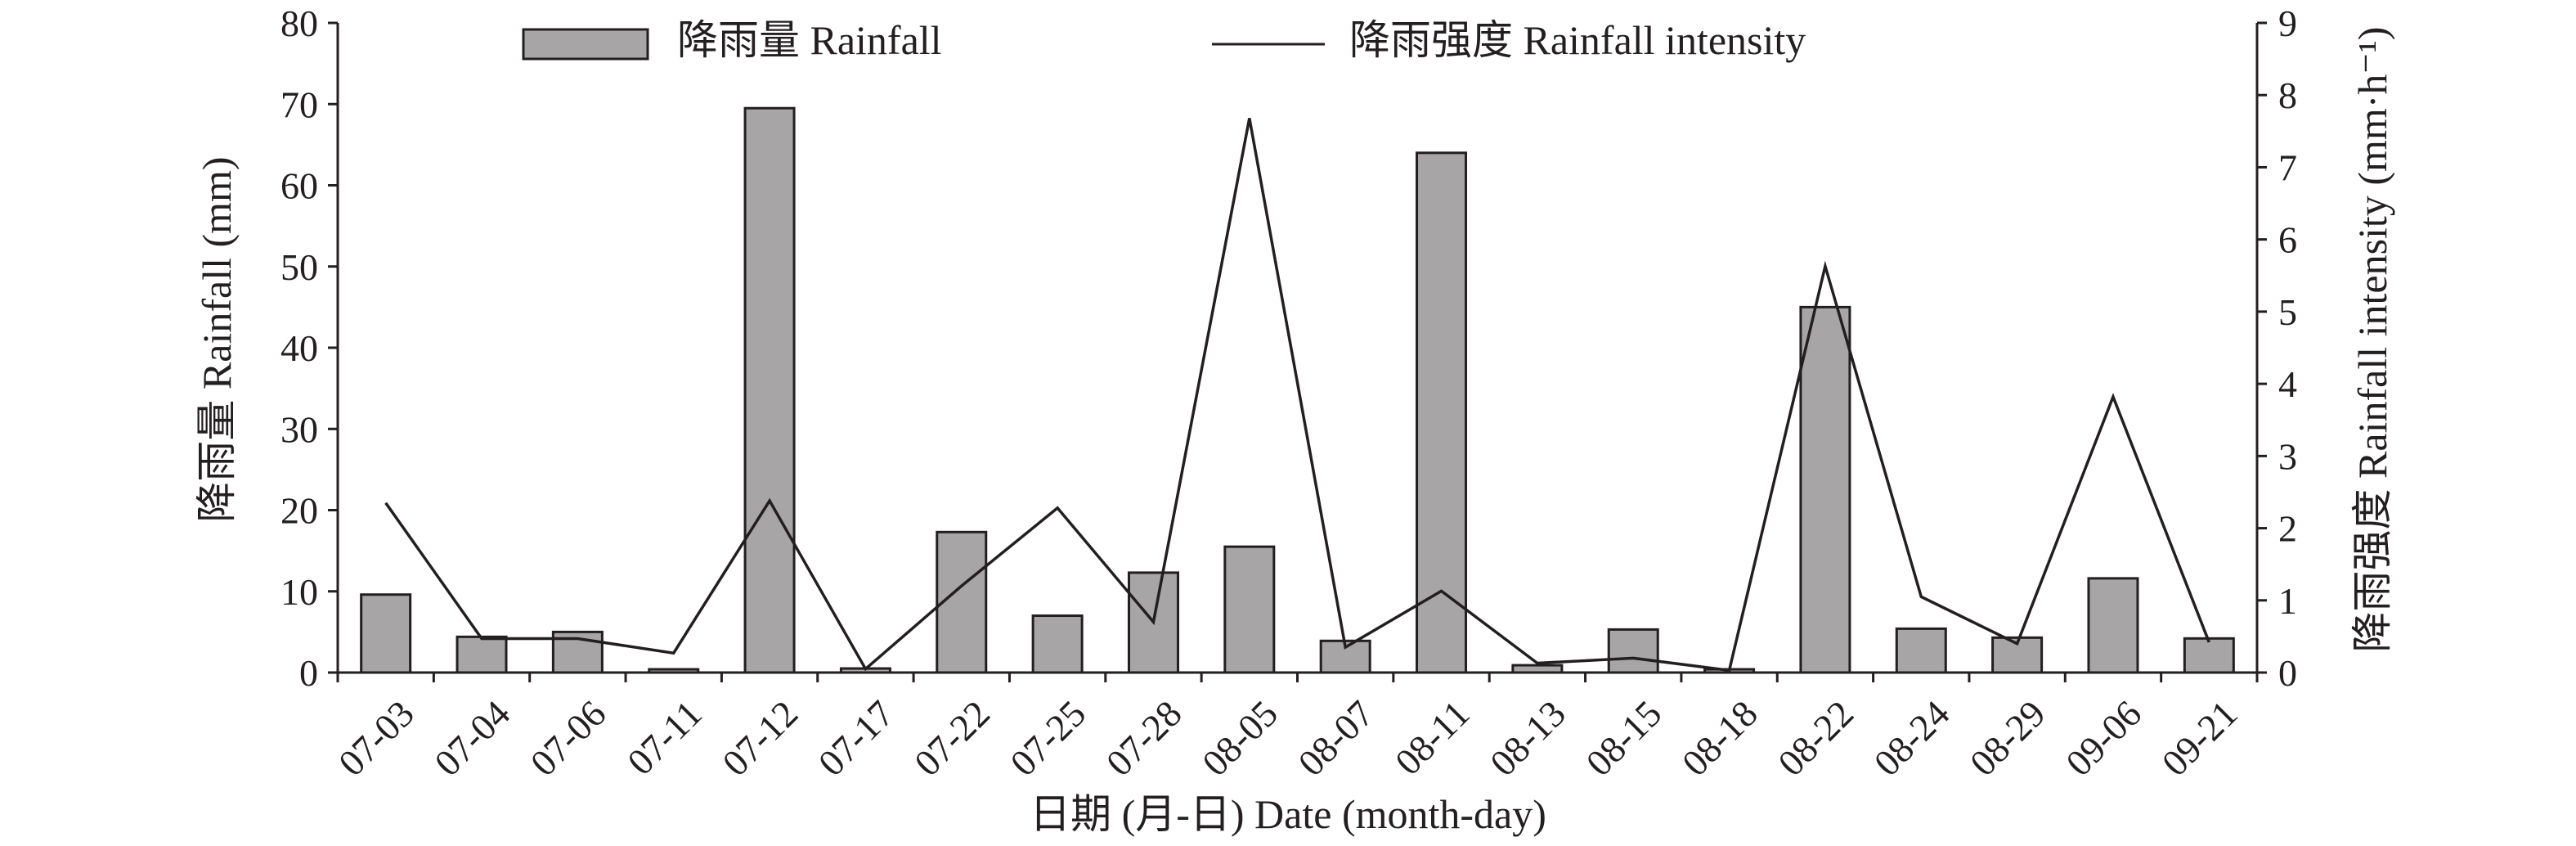 The width and height of the screenshot is (2576, 846). Describe the element at coordinates (665, 738) in the screenshot. I see `x-tick-label: 07-11` at that location.